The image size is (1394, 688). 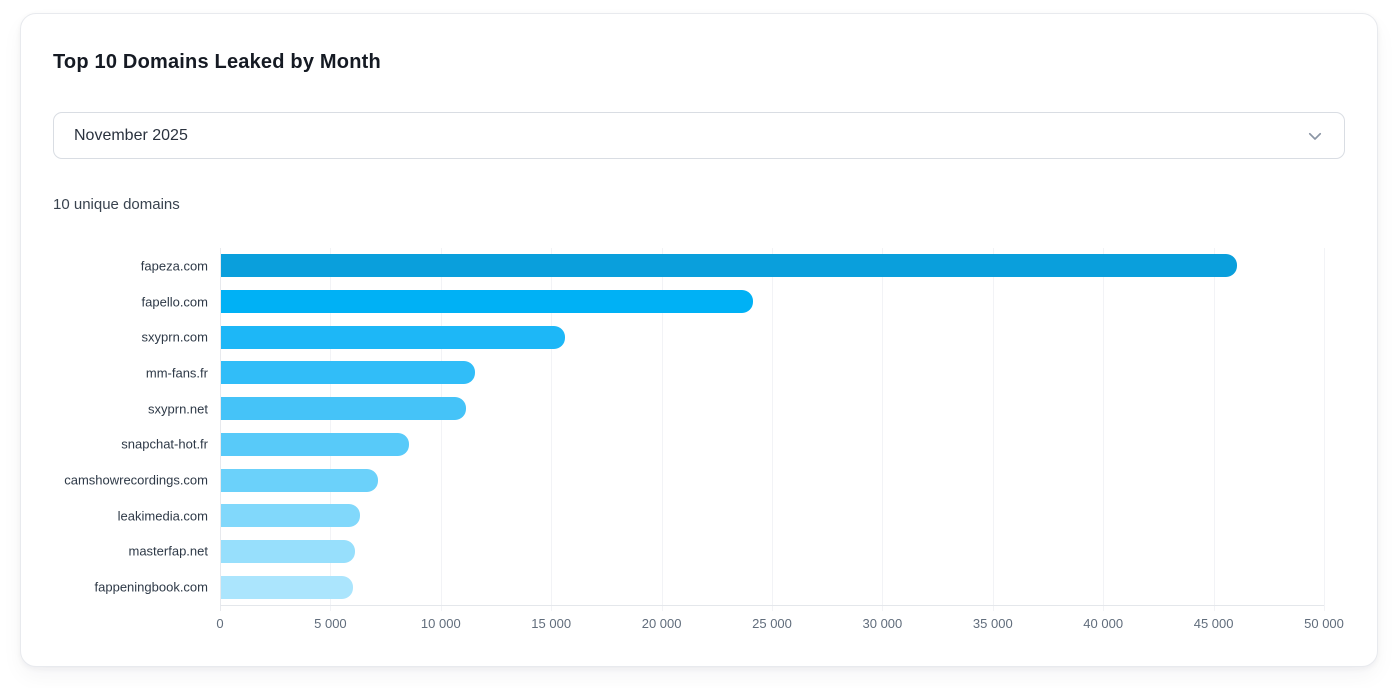 What do you see at coordinates (151, 587) in the screenshot?
I see `bar-category-label: fappeningbook.com` at bounding box center [151, 587].